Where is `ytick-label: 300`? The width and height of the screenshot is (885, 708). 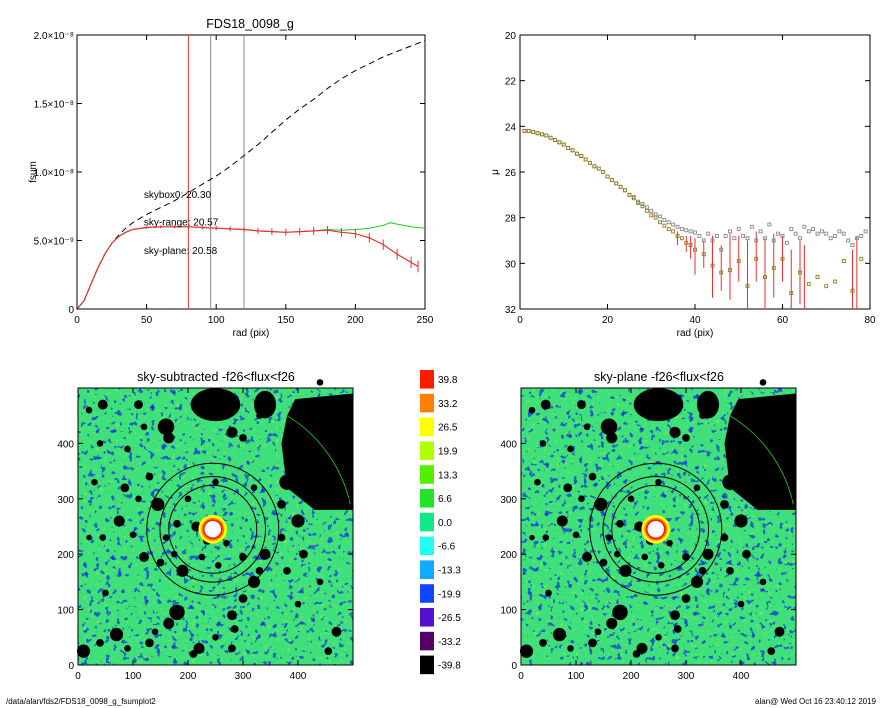
ytick-label: 300 is located at coordinates (508, 500).